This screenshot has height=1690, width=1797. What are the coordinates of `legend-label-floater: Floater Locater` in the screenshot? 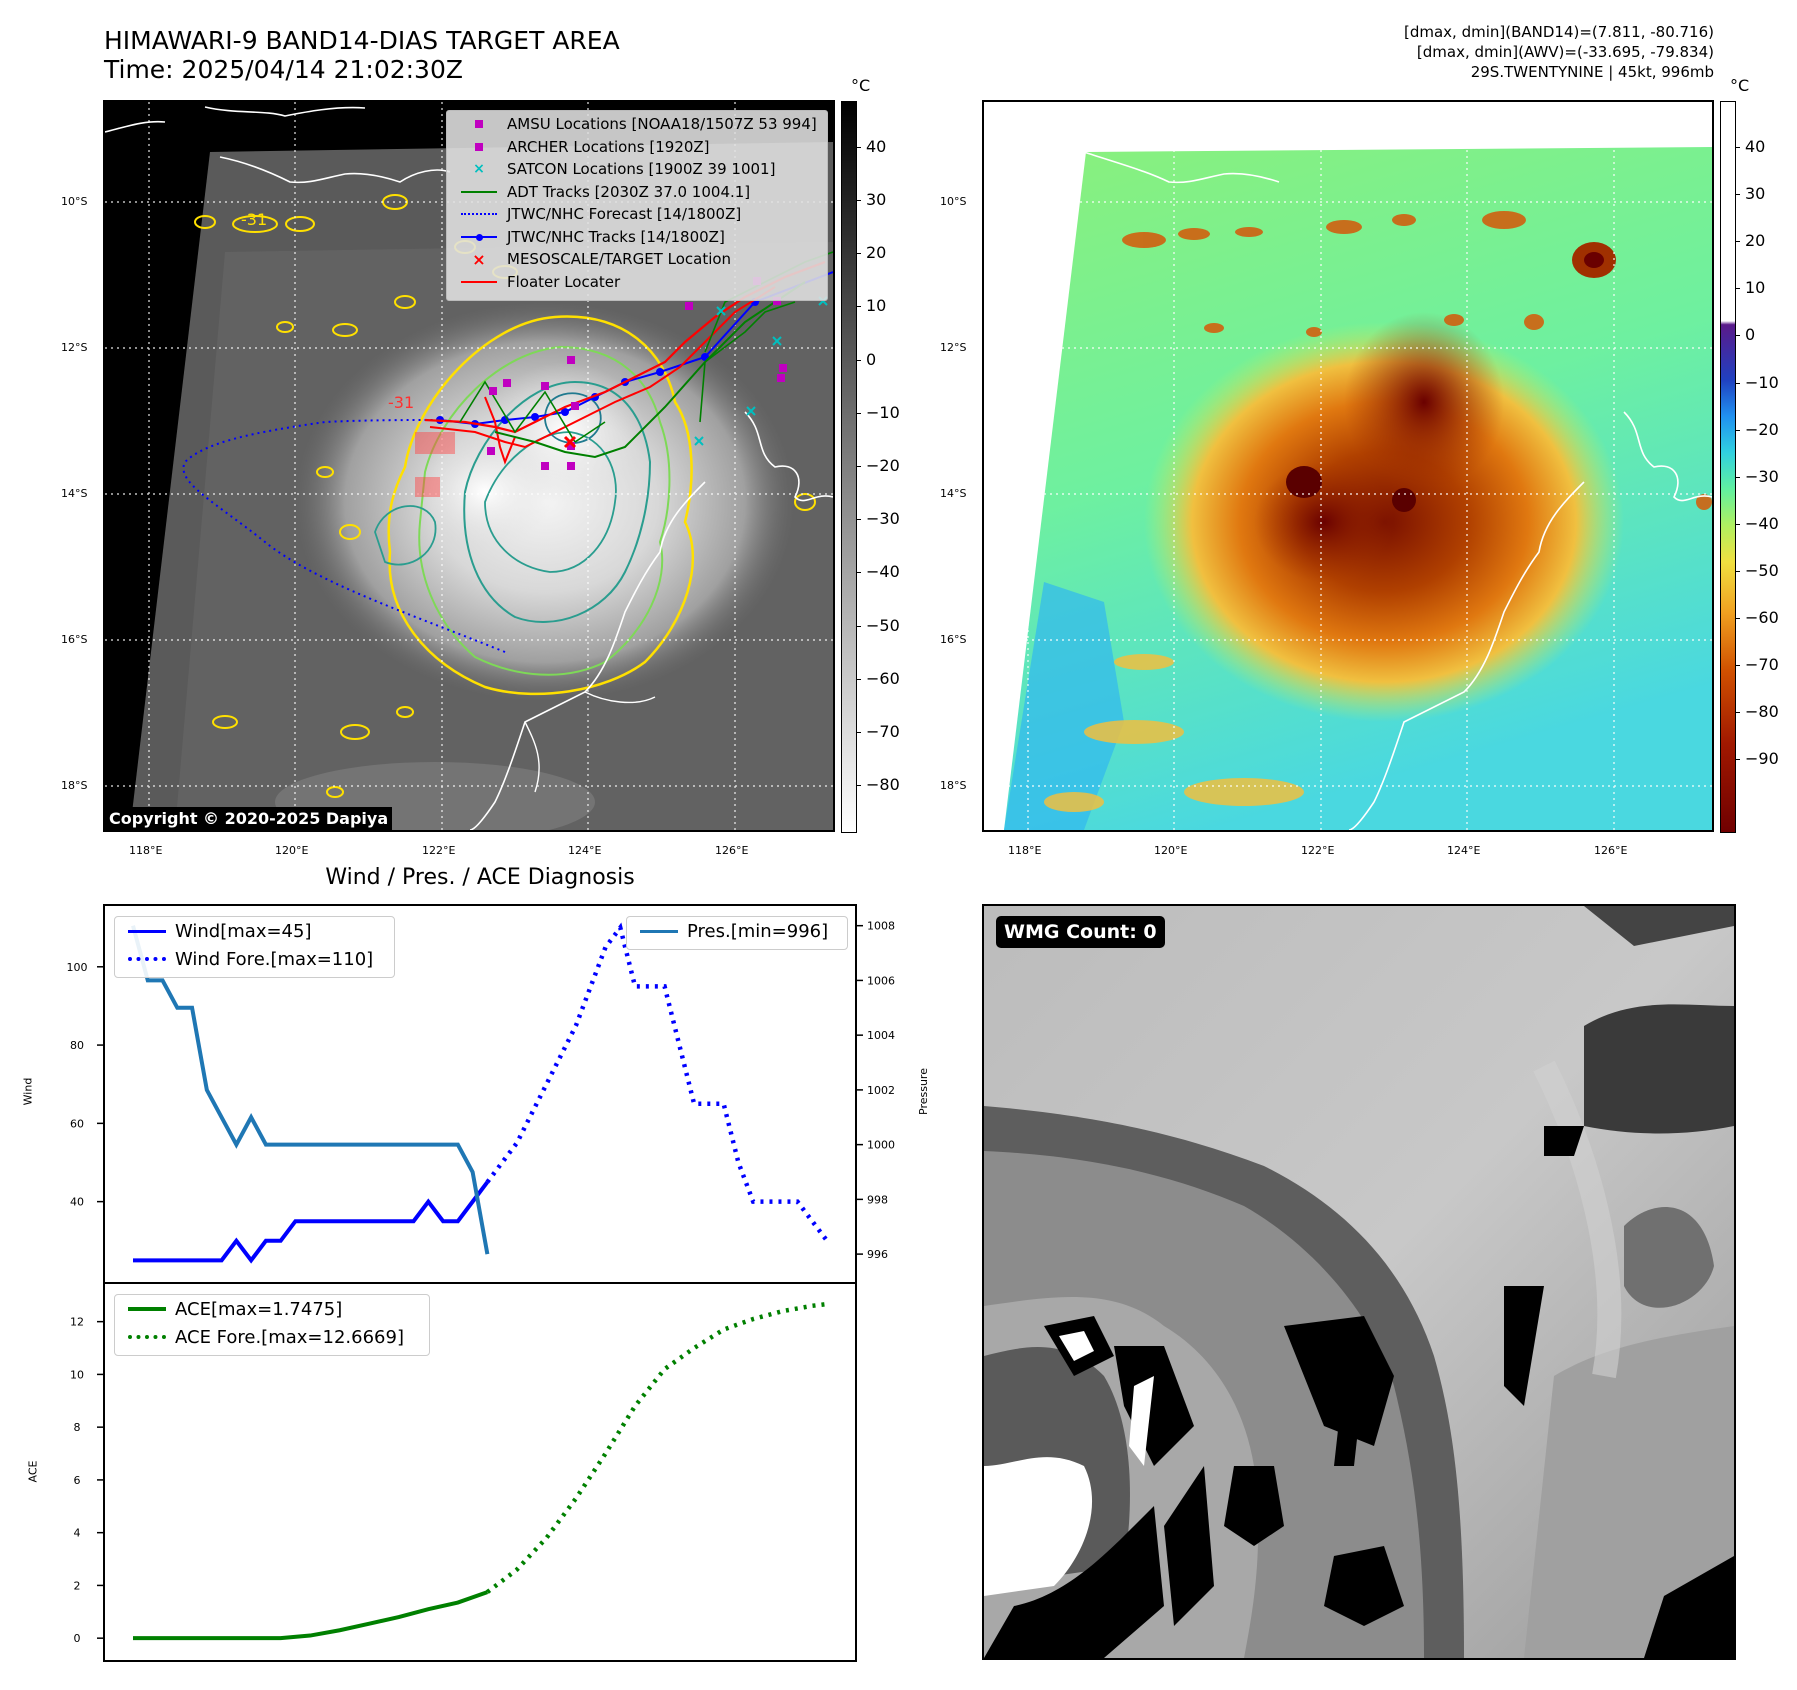 It's located at (564, 281).